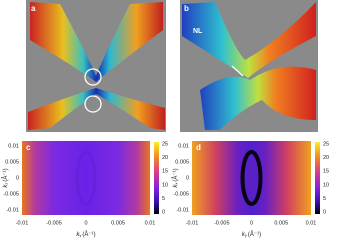 The height and width of the screenshot is (244, 338). I want to click on panel-label: a, so click(33, 8).